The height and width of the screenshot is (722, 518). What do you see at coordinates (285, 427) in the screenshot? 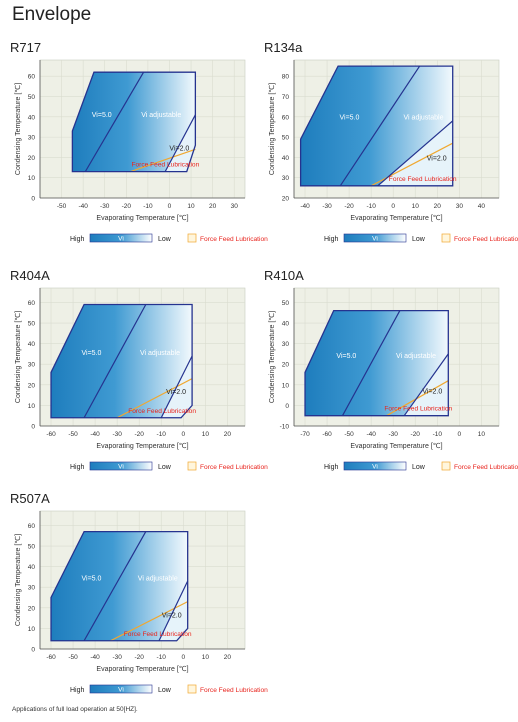
I see `y-tick-label: -10` at bounding box center [285, 427].